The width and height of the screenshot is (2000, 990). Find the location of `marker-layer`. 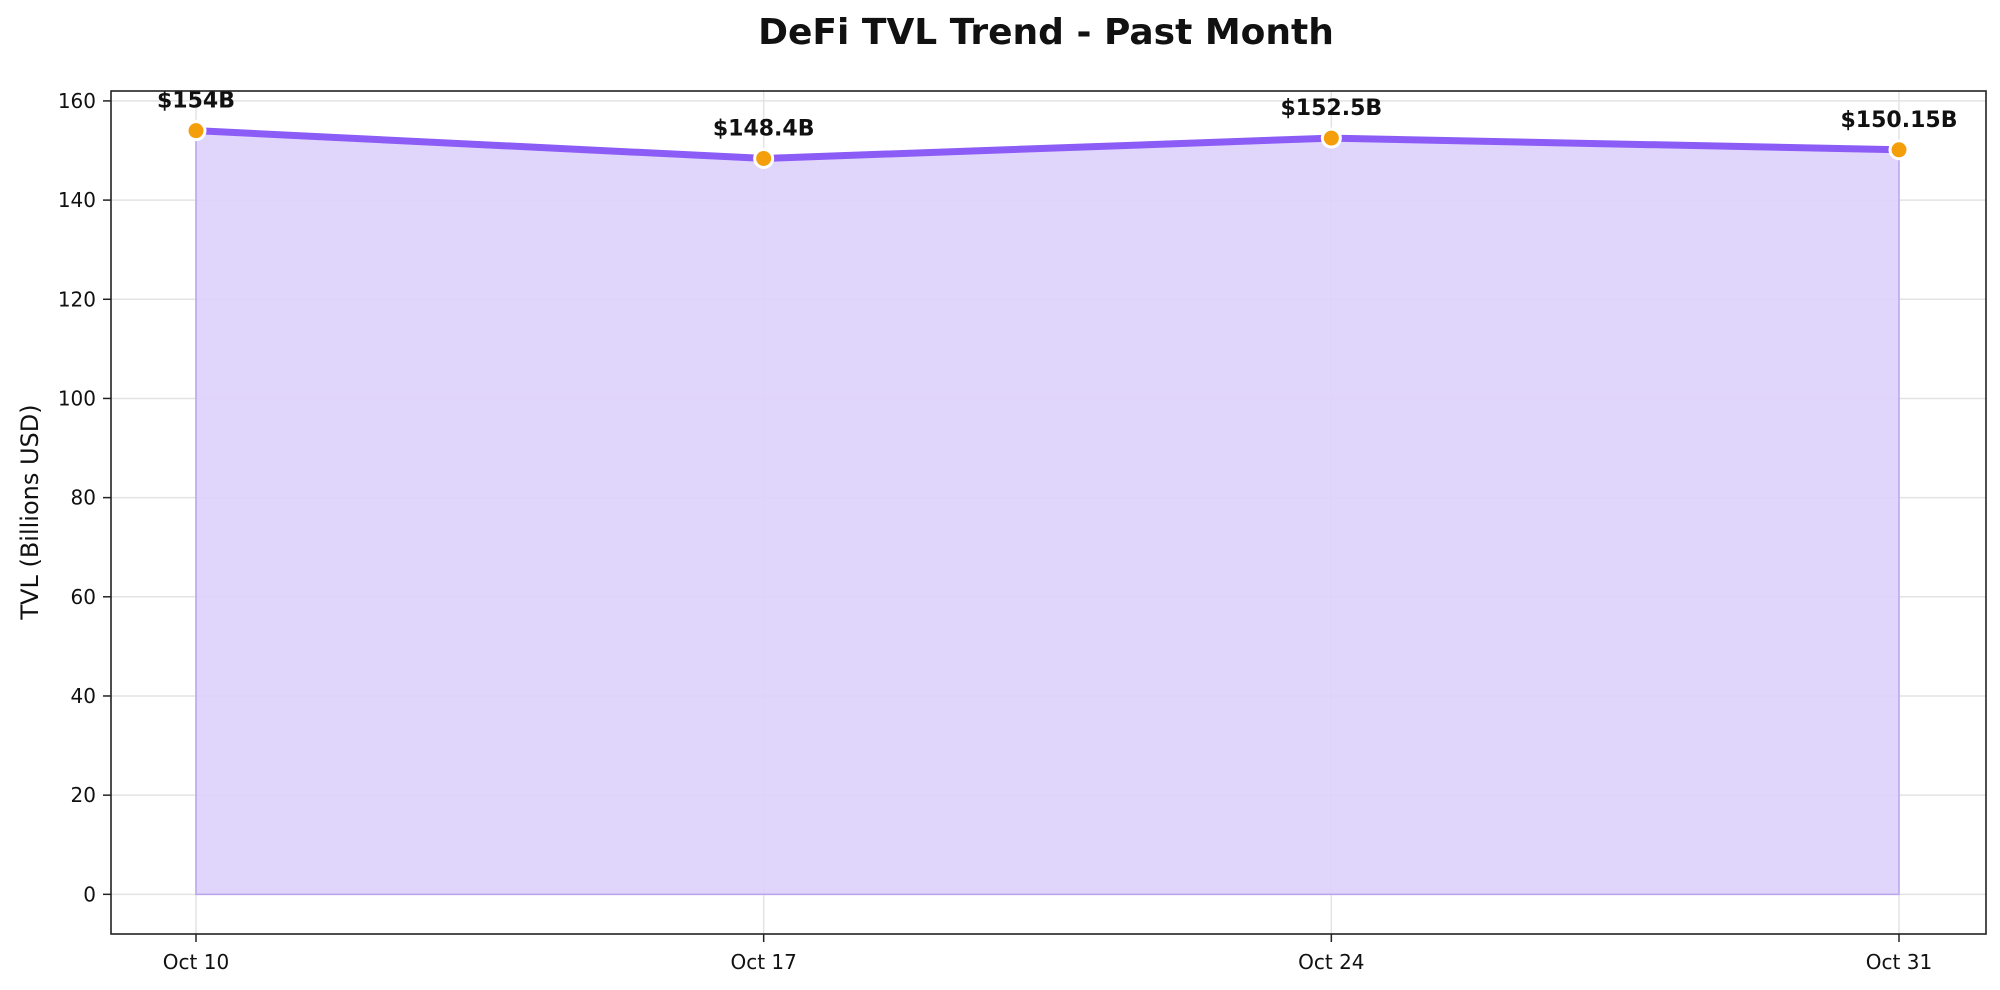

marker-layer is located at coordinates (1047, 144).